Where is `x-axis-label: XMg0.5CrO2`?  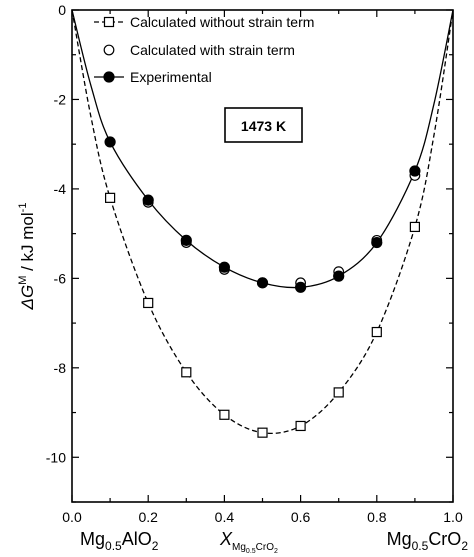
x-axis-label: XMg0.5CrO2 is located at coordinates (248, 542).